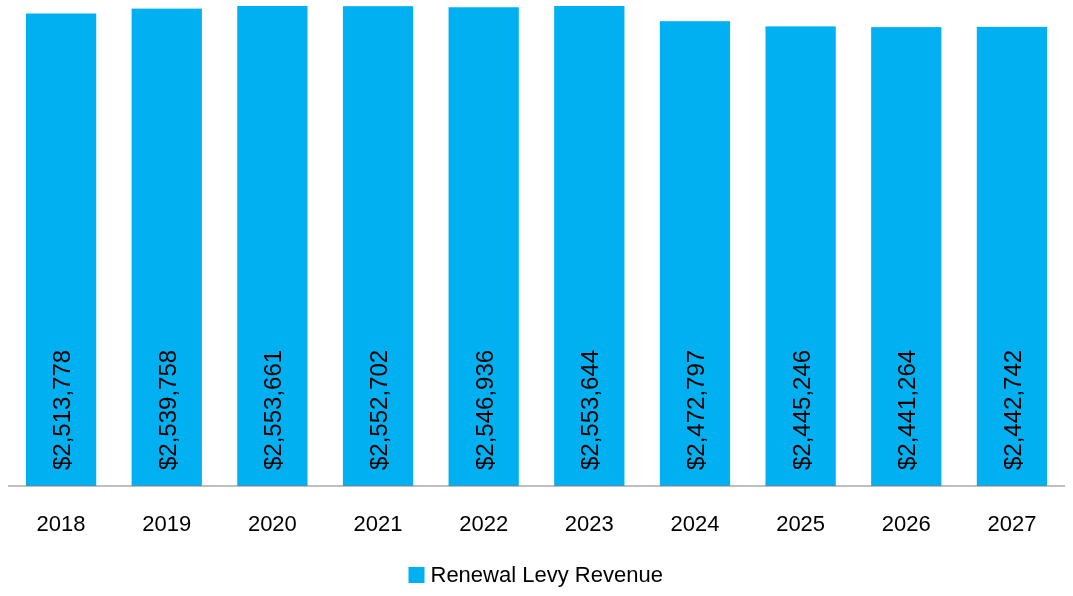 Image resolution: width=1073 pixels, height=596 pixels. Describe the element at coordinates (379, 409) in the screenshot. I see `data-label: $2,552,702` at that location.